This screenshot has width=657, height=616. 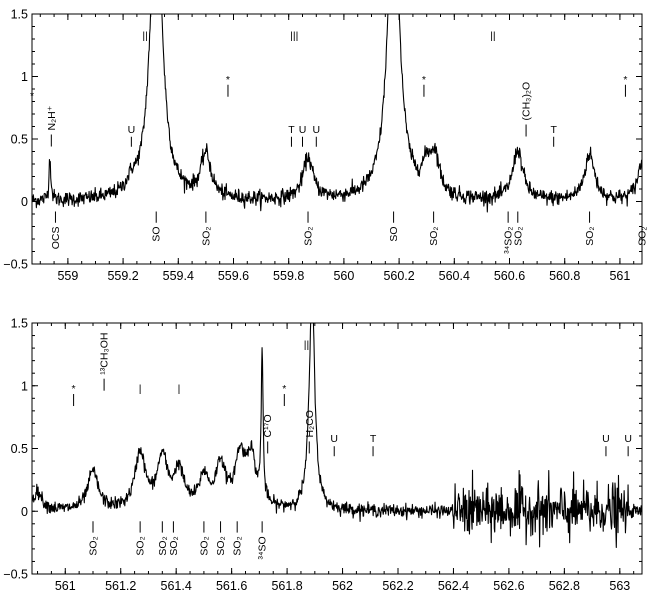 I want to click on x-tick-label: 560.2, so click(x=398, y=276).